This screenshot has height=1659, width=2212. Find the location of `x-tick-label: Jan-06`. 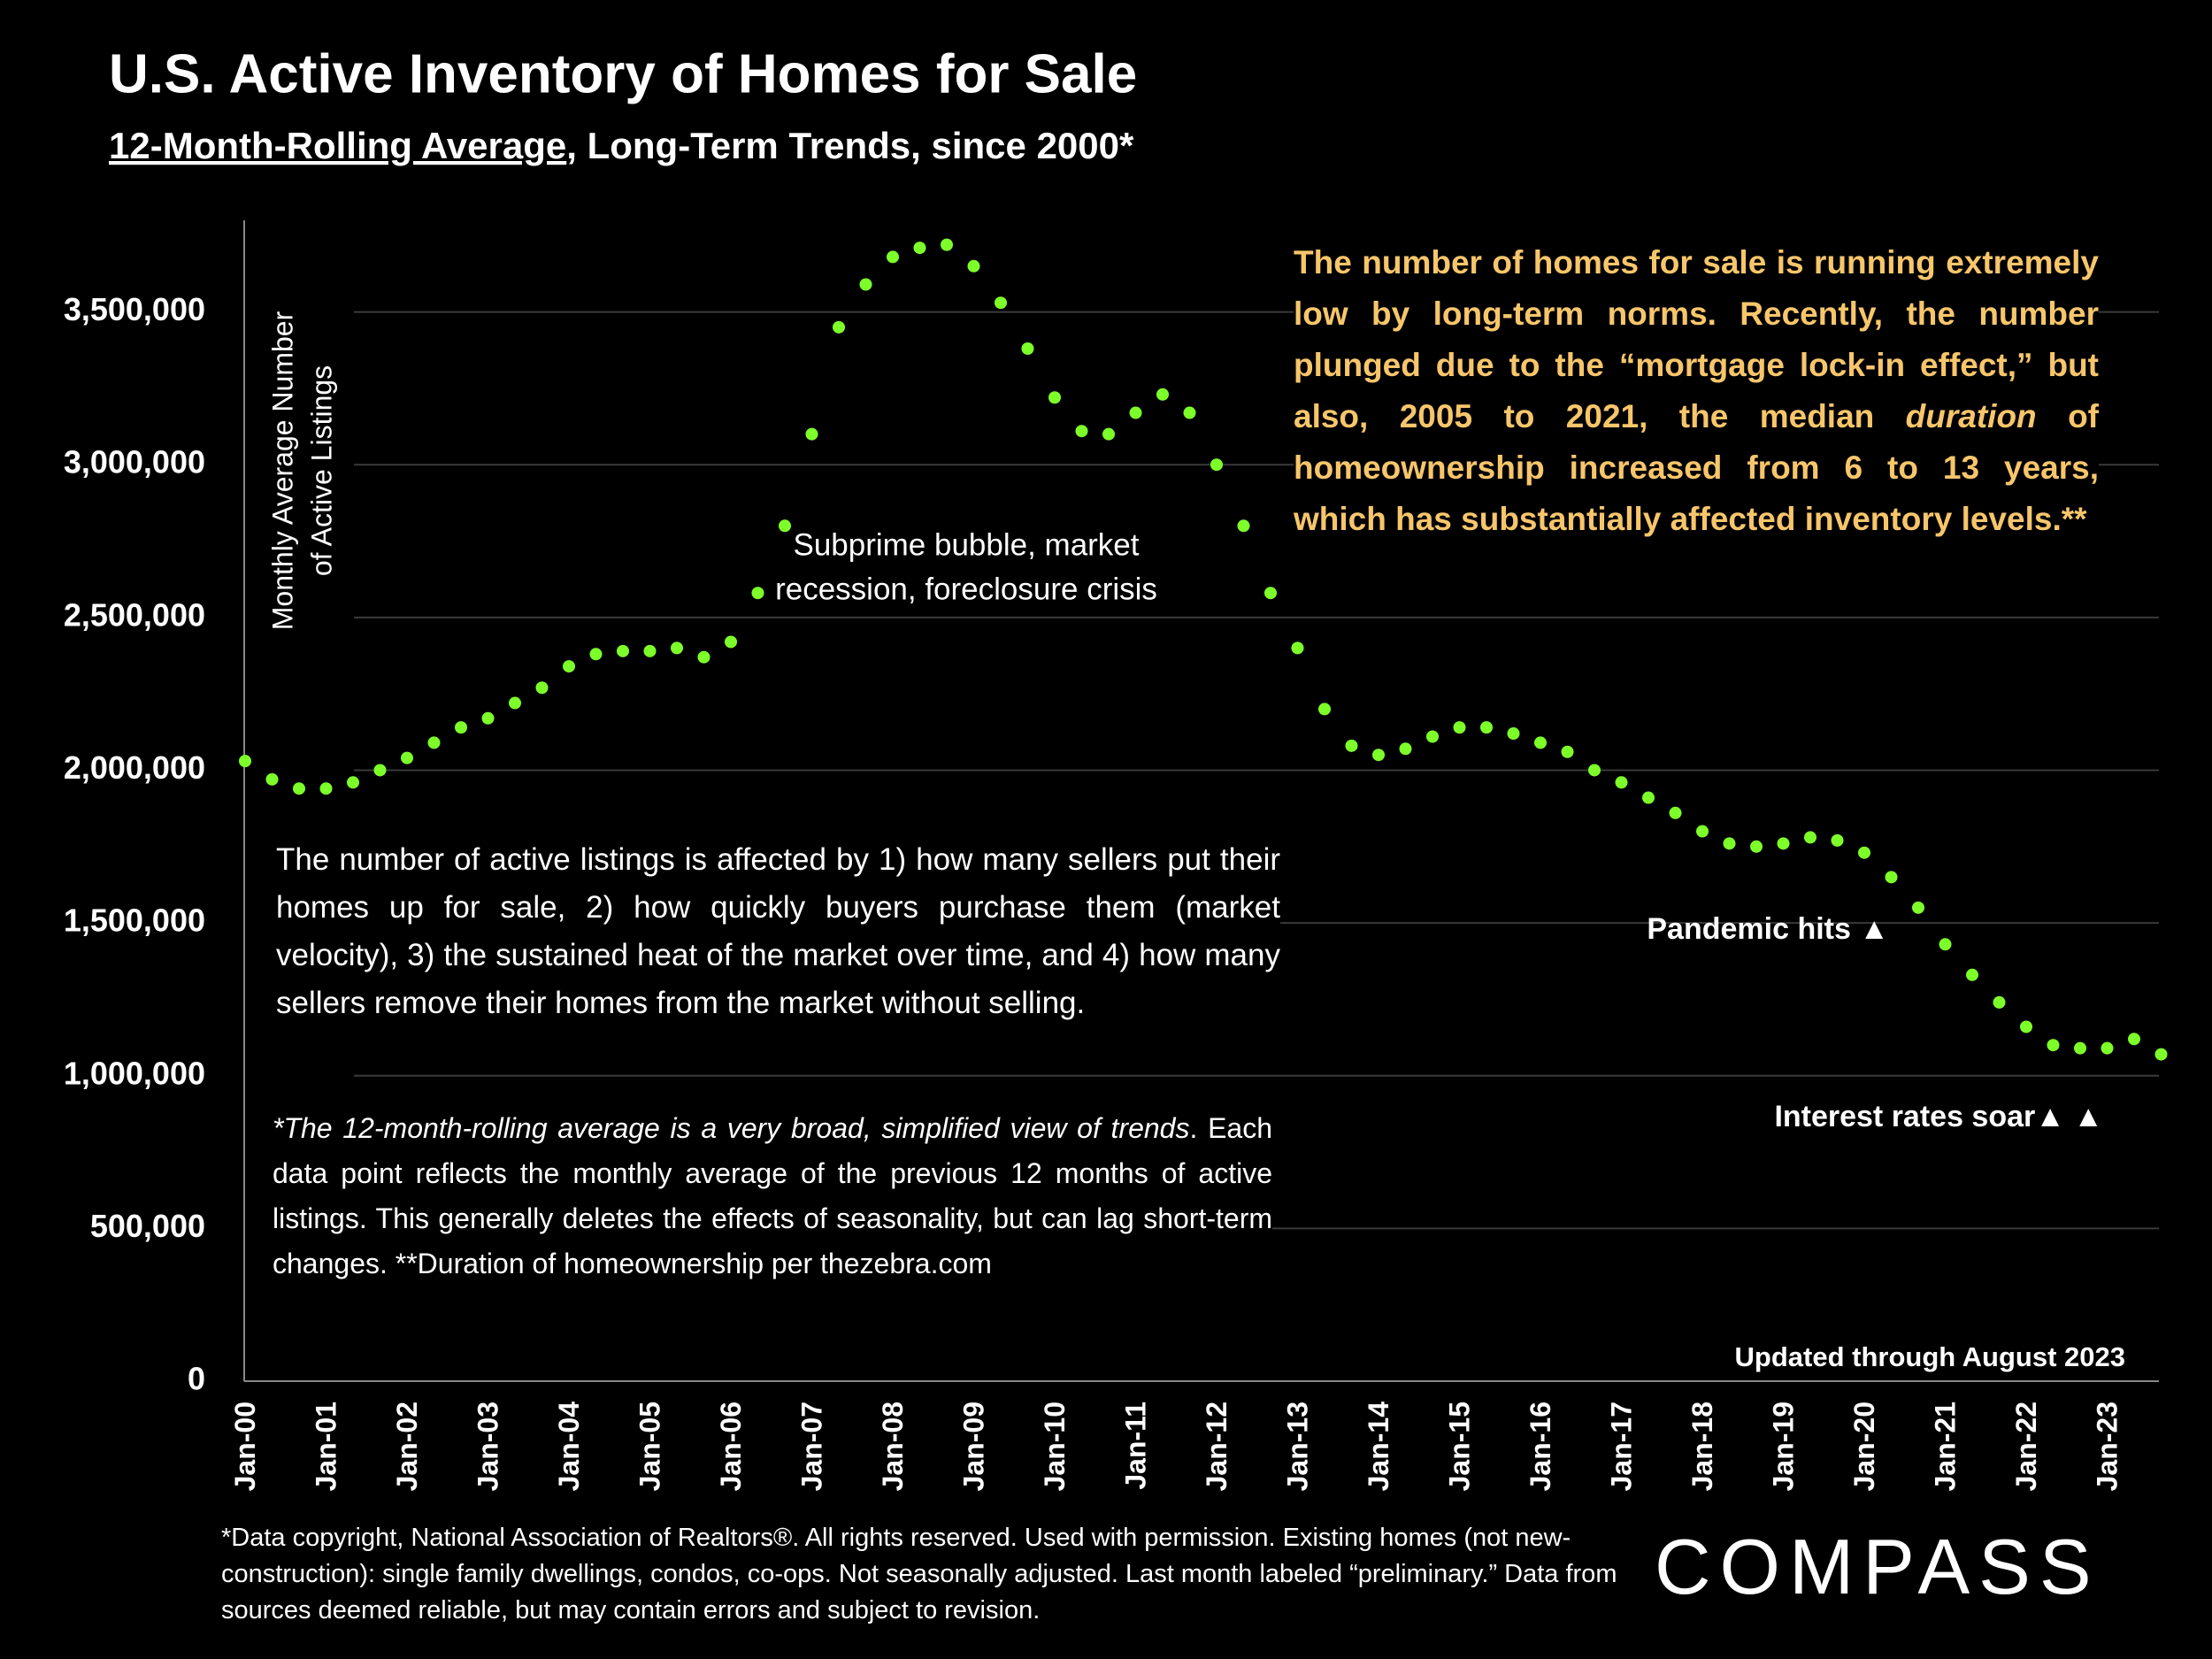

x-tick-label: Jan-06 is located at coordinates (731, 1447).